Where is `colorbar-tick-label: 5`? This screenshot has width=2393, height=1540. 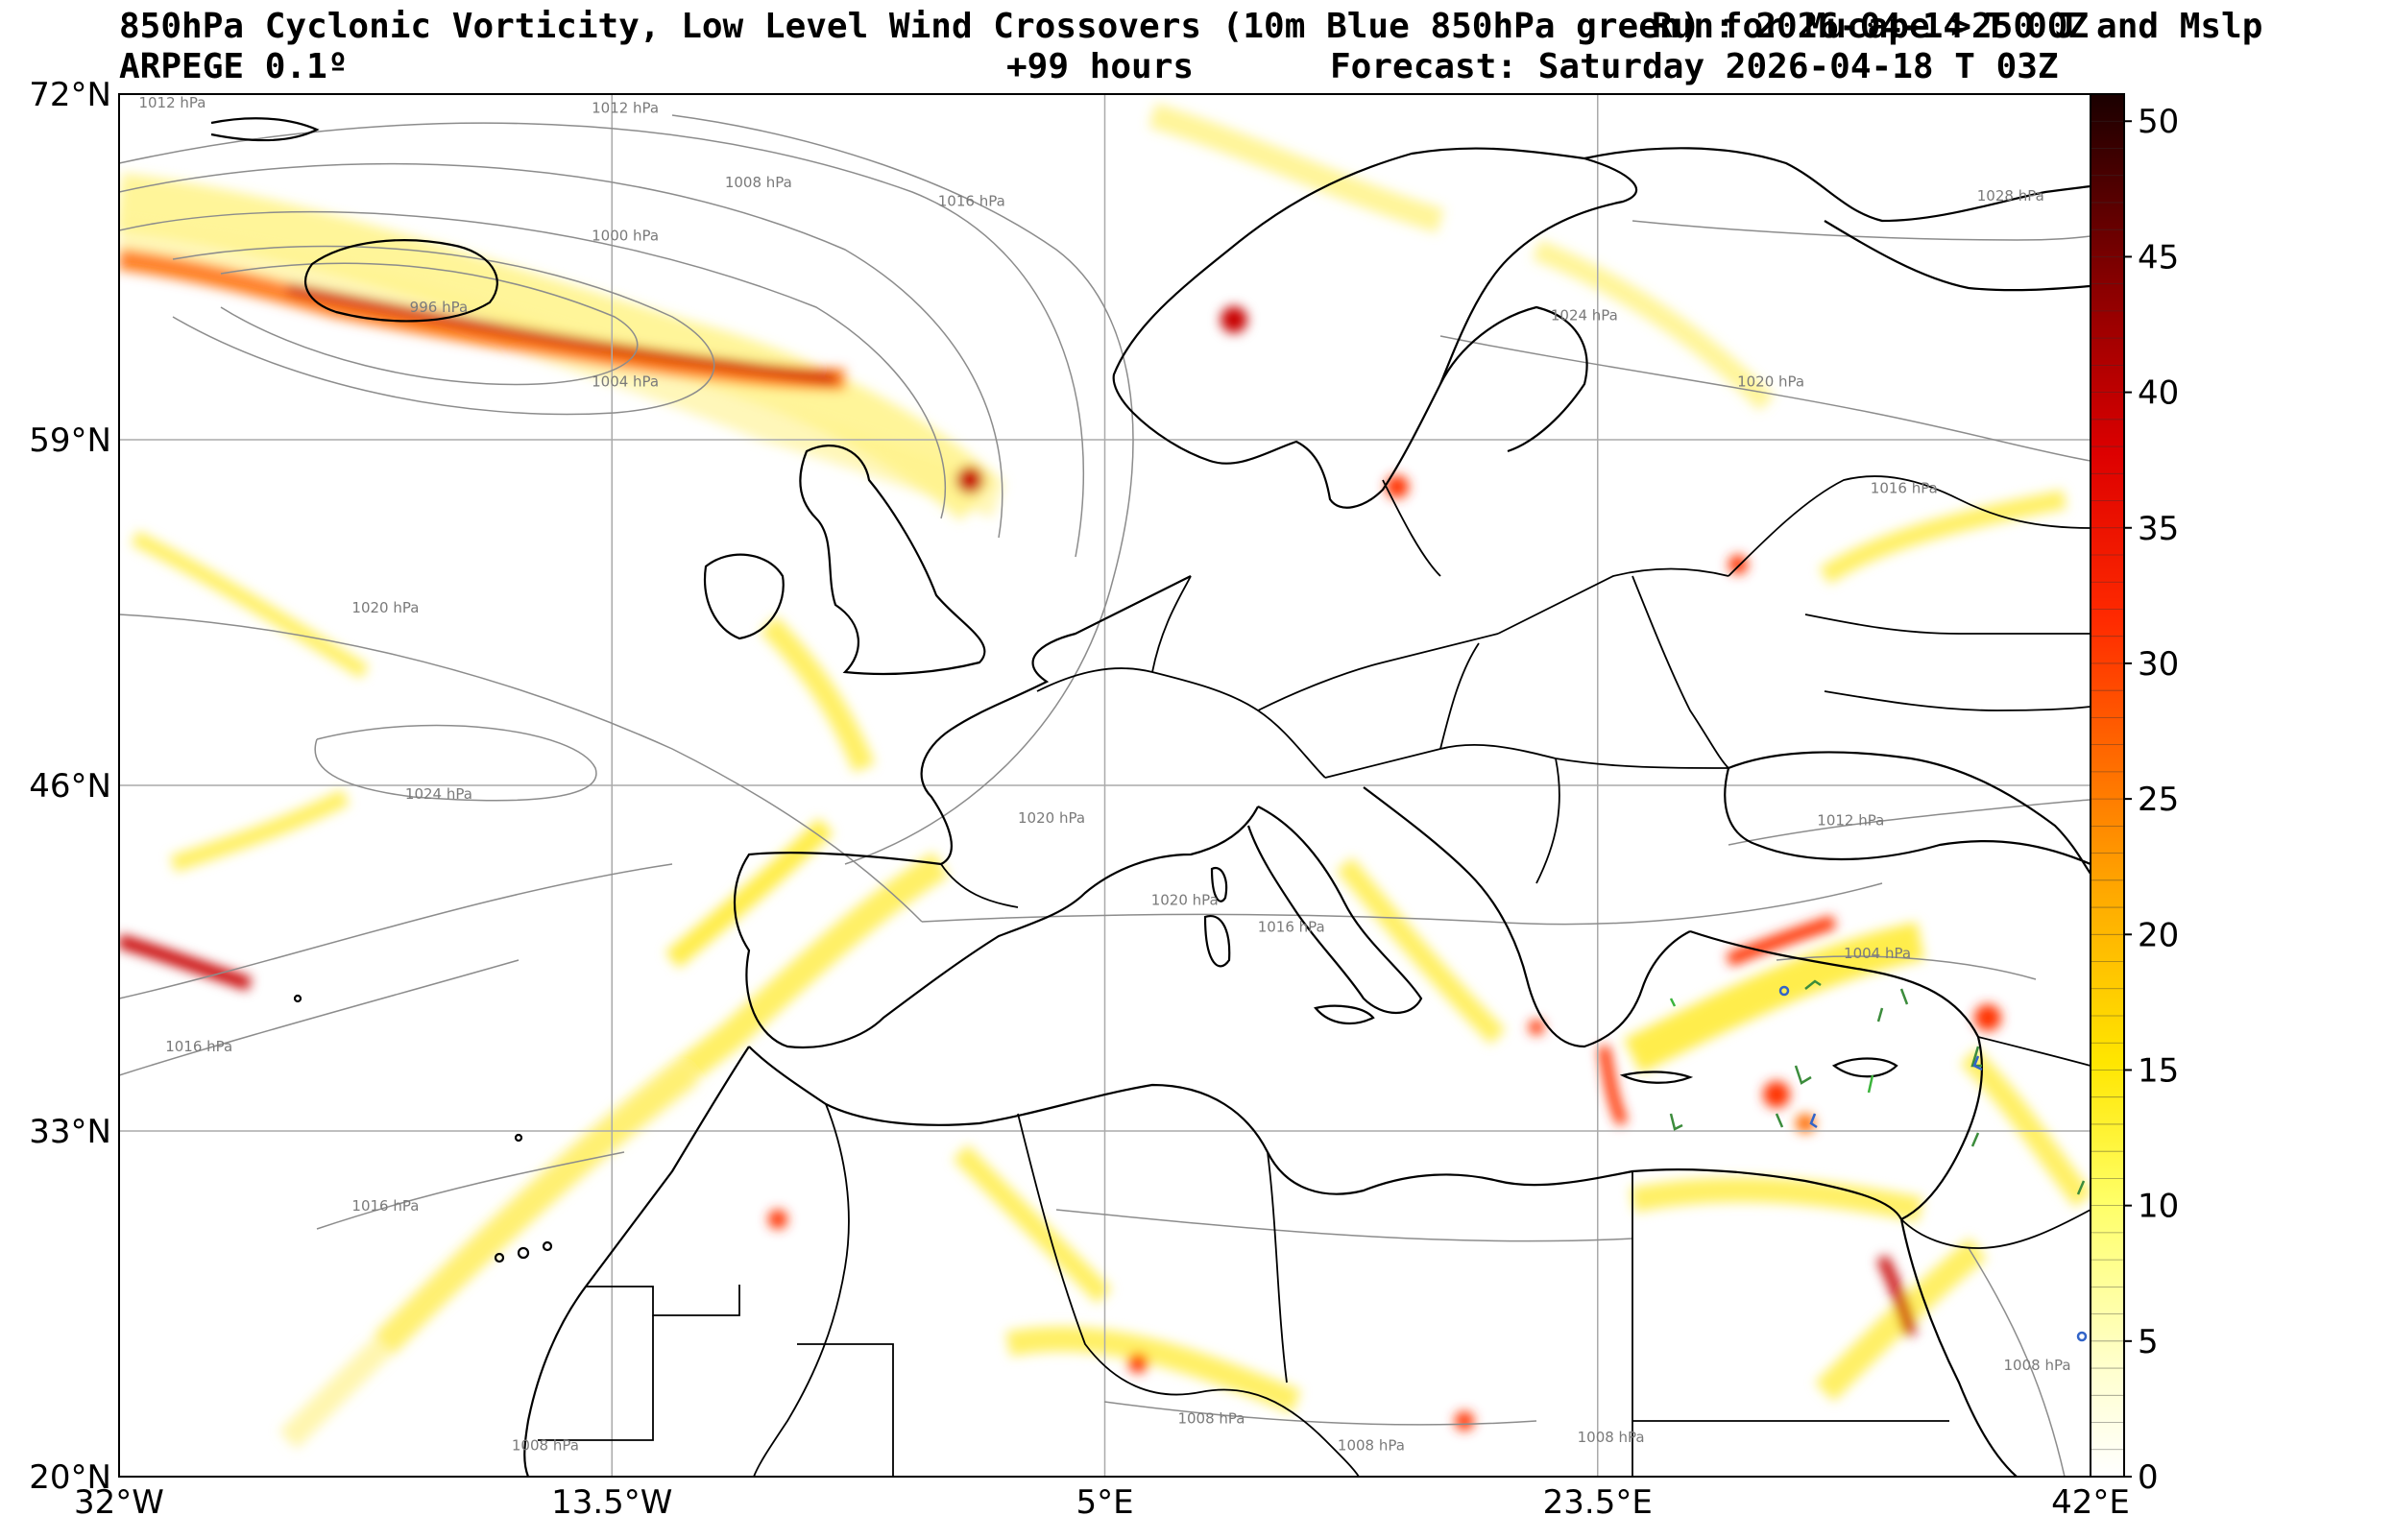
colorbar-tick-label: 5 is located at coordinates (2148, 1342).